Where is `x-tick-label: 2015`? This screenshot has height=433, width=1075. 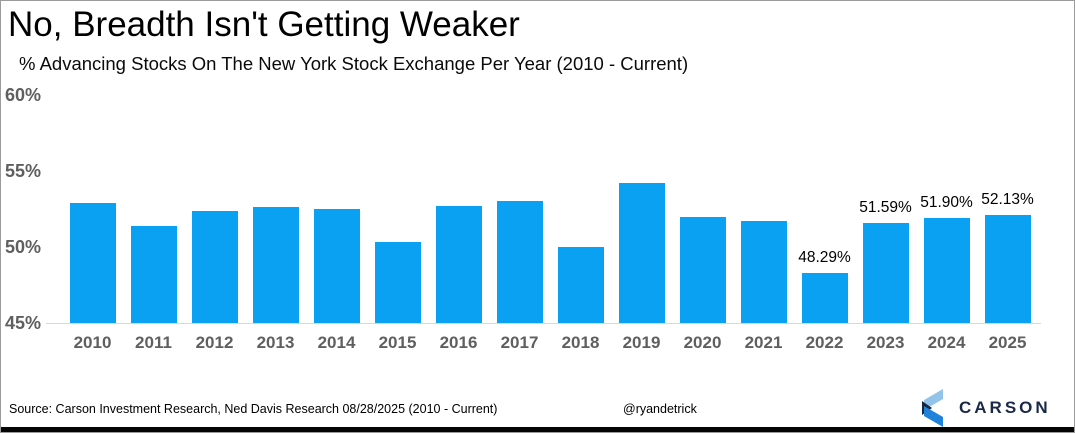 x-tick-label: 2015 is located at coordinates (397, 342).